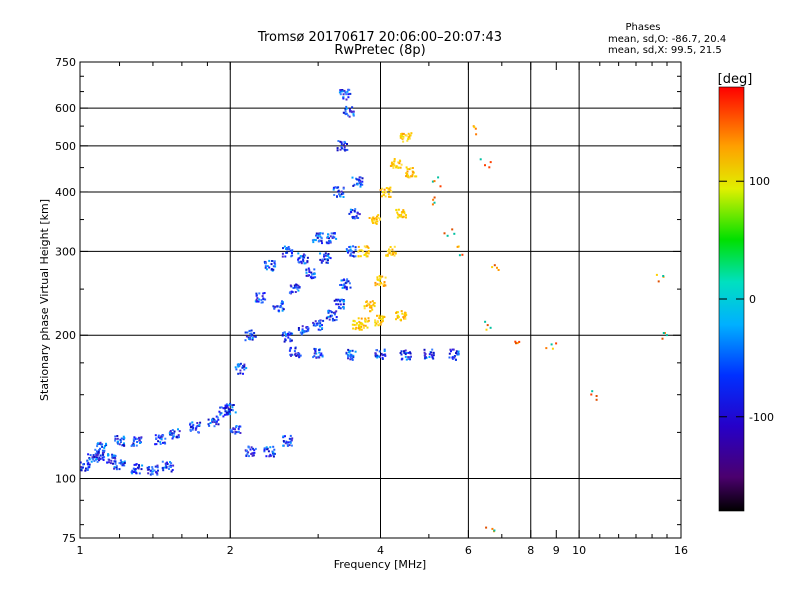 This screenshot has height=600, width=800. Describe the element at coordinates (759, 181) in the screenshot. I see `colorbar-tick-label: 100` at that location.